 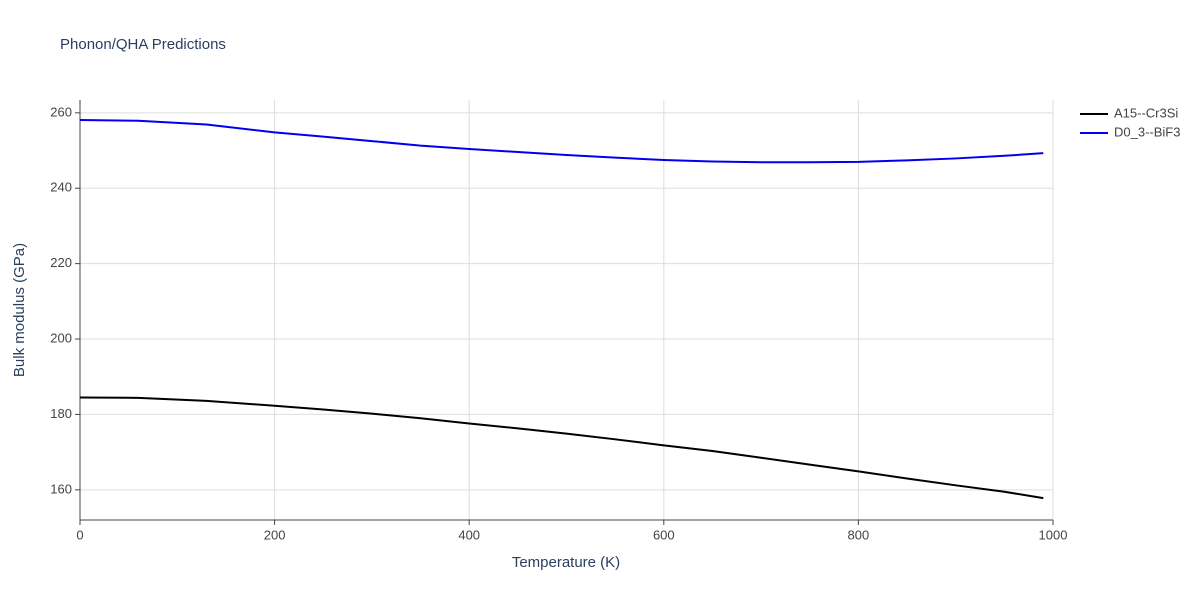 What do you see at coordinates (19, 310) in the screenshot?
I see `y-axis-title: Bulk modulus (GPa)` at bounding box center [19, 310].